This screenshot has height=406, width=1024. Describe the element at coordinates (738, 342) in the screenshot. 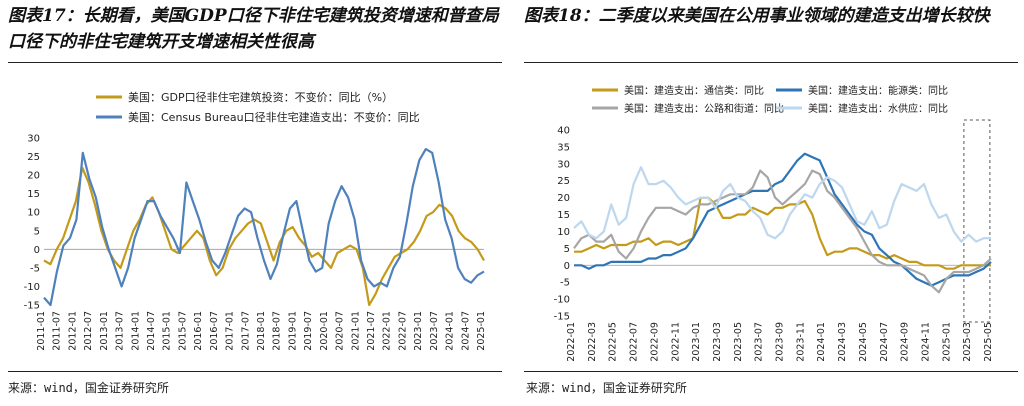

I see `x-tick-label: 2023-05` at that location.